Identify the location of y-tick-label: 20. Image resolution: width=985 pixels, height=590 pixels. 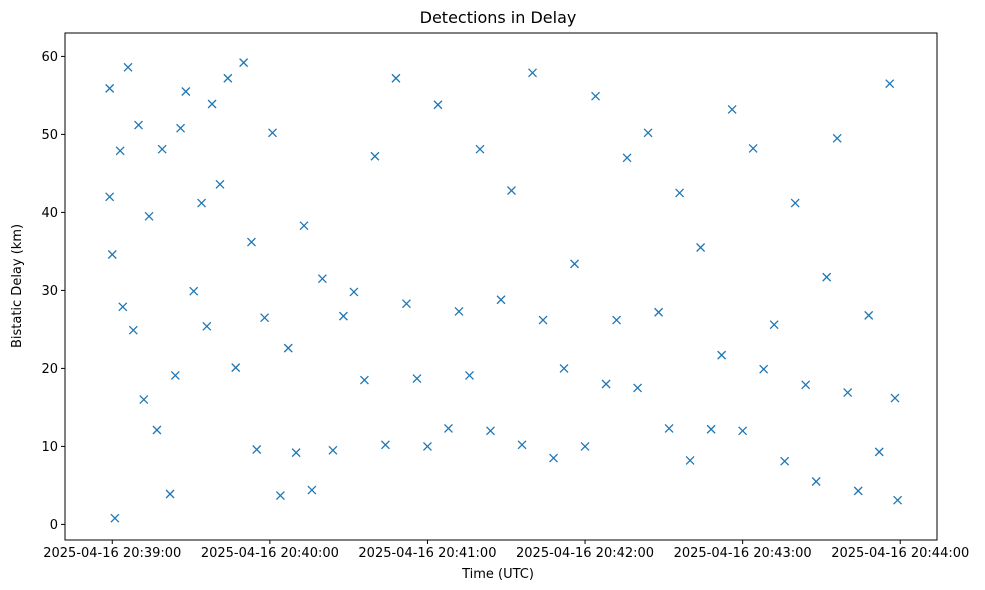
(49, 369).